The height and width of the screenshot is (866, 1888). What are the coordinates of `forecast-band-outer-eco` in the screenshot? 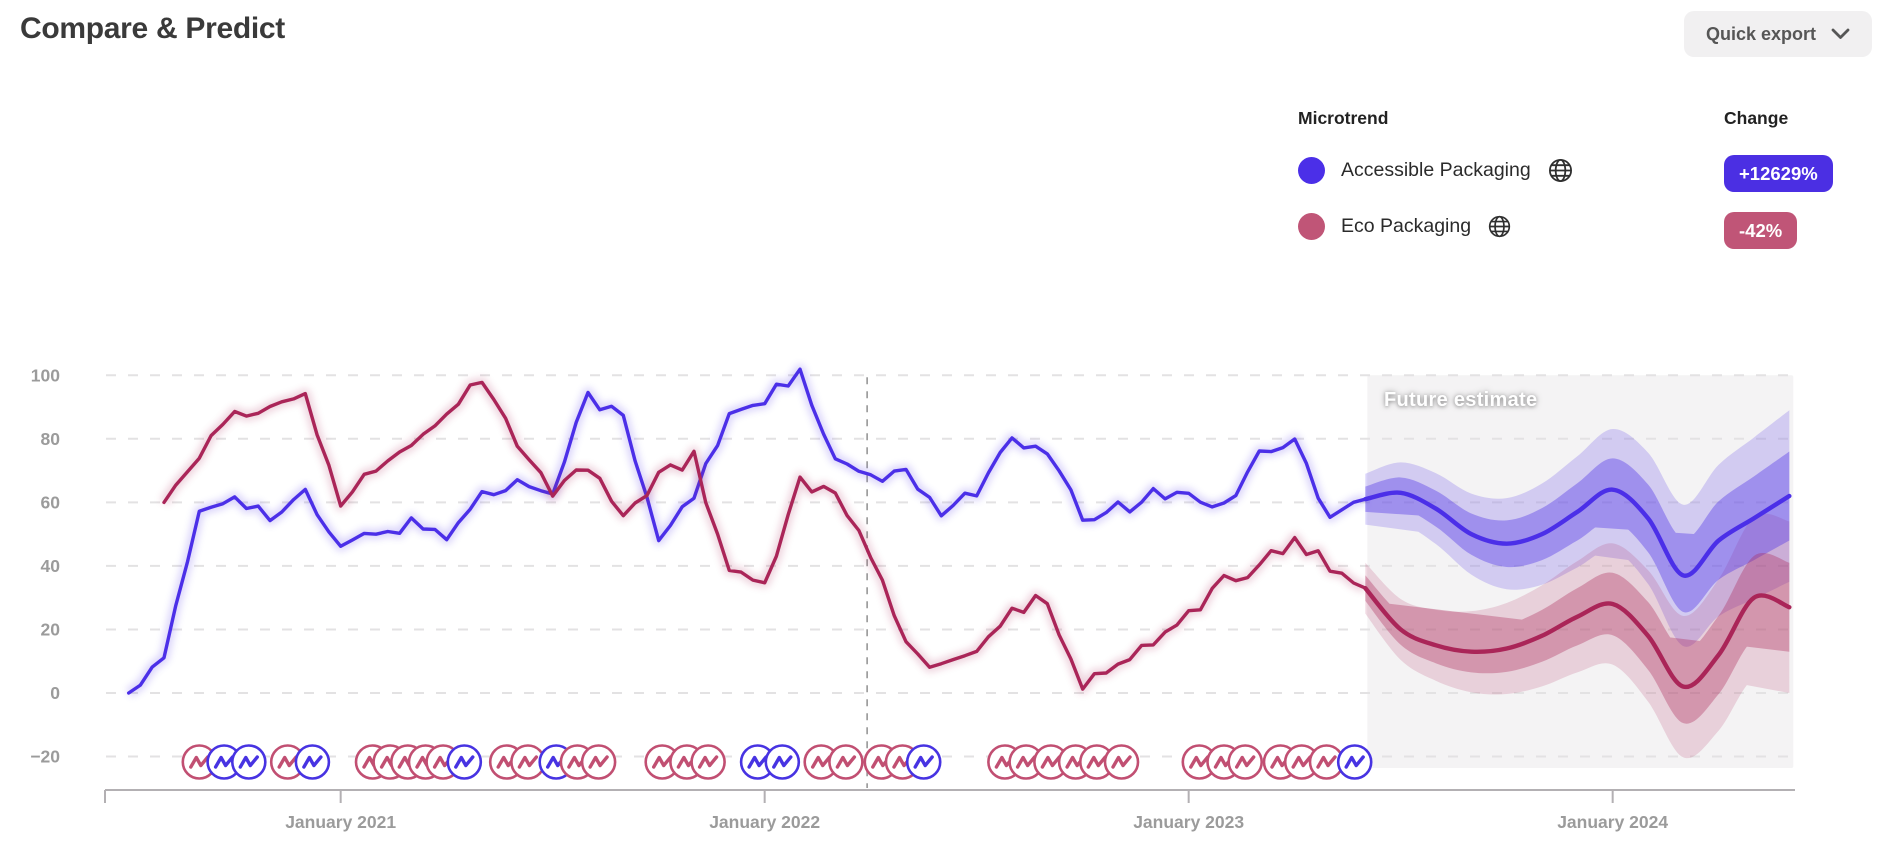 It's located at (1577, 636).